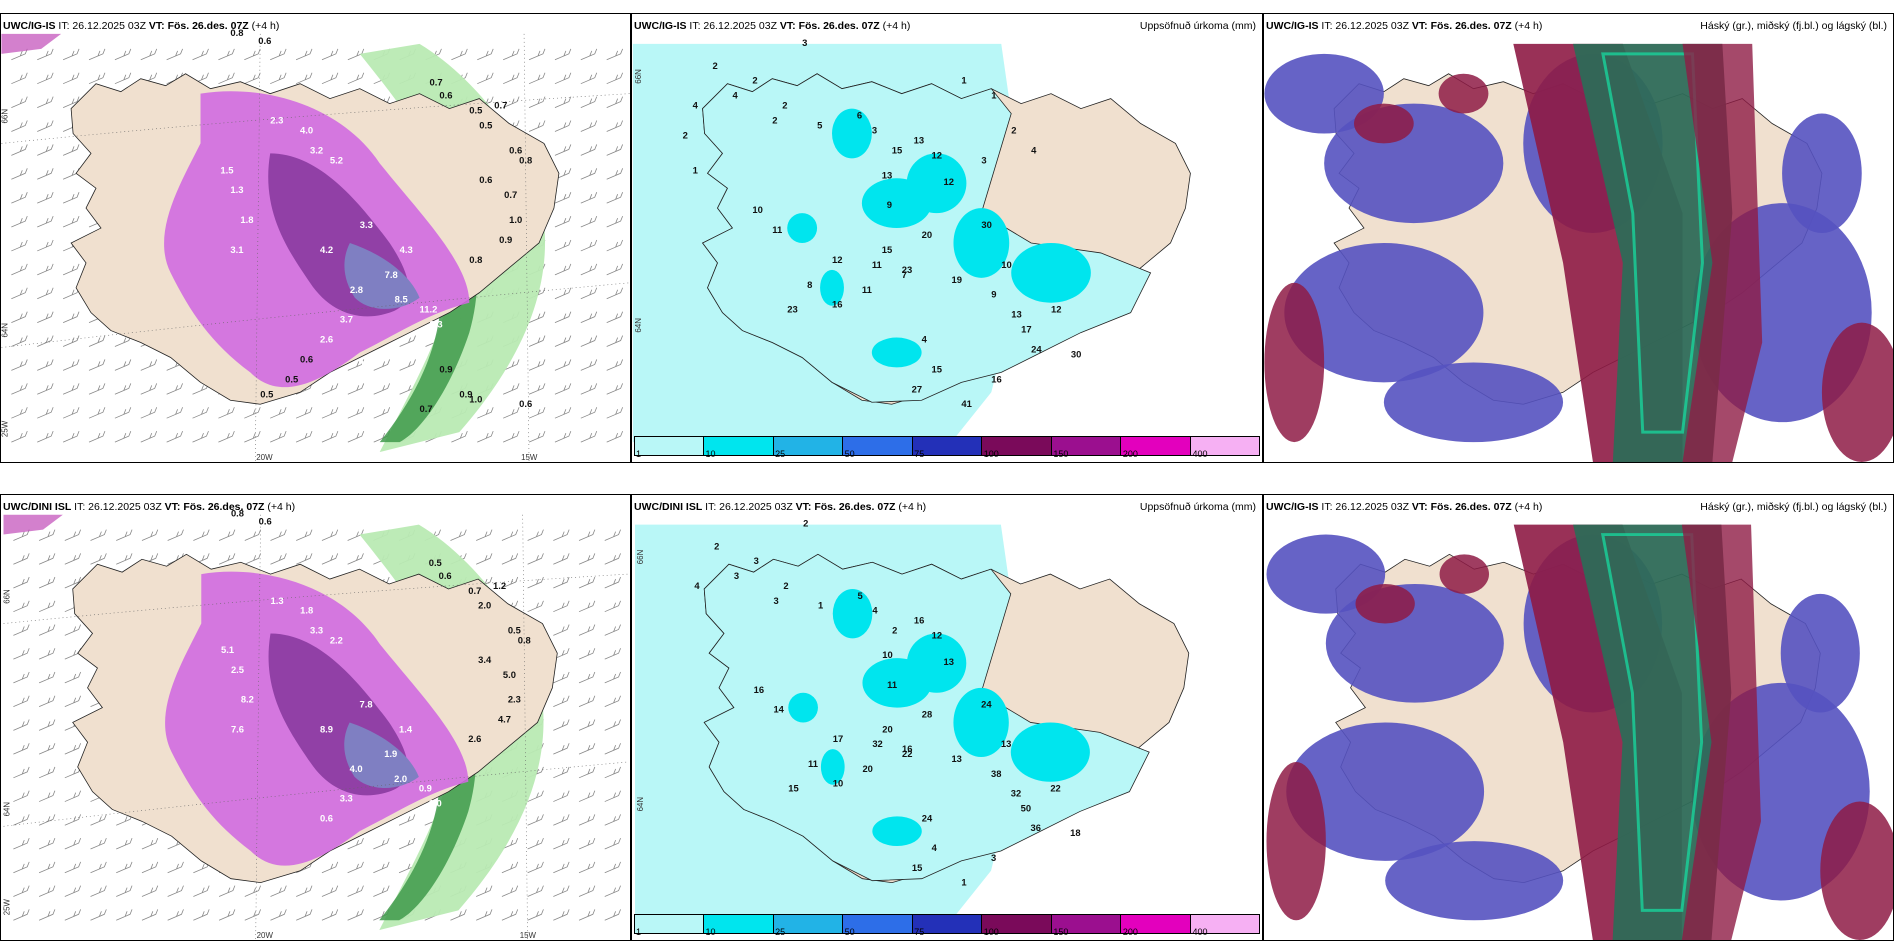 This screenshot has height=950, width=1900. What do you see at coordinates (214, 507) in the screenshot?
I see `valid-time: VT: Fös. 26.des. 07Z` at bounding box center [214, 507].